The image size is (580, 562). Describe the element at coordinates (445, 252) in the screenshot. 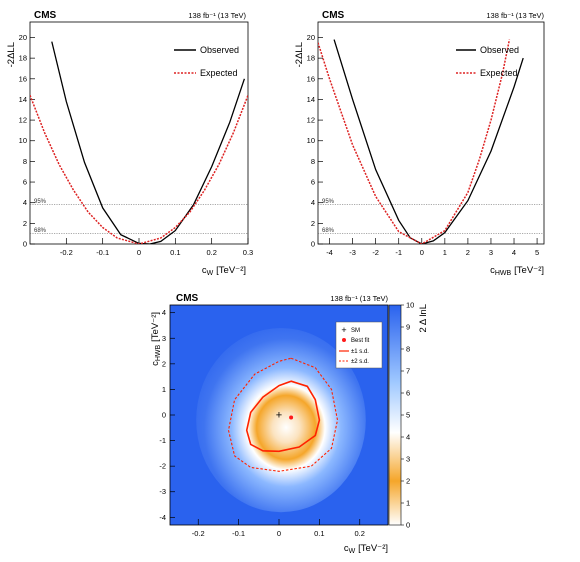

I see `x-tick-label: 1` at that location.